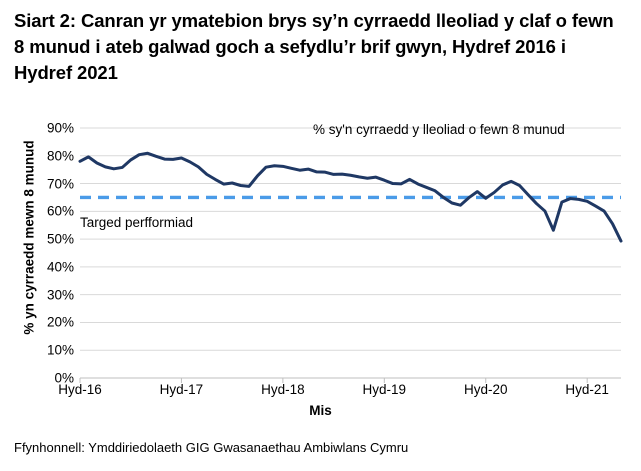 This screenshot has width=641, height=471. Describe the element at coordinates (60, 322) in the screenshot. I see `y-axis-tick-label: 20%` at that location.